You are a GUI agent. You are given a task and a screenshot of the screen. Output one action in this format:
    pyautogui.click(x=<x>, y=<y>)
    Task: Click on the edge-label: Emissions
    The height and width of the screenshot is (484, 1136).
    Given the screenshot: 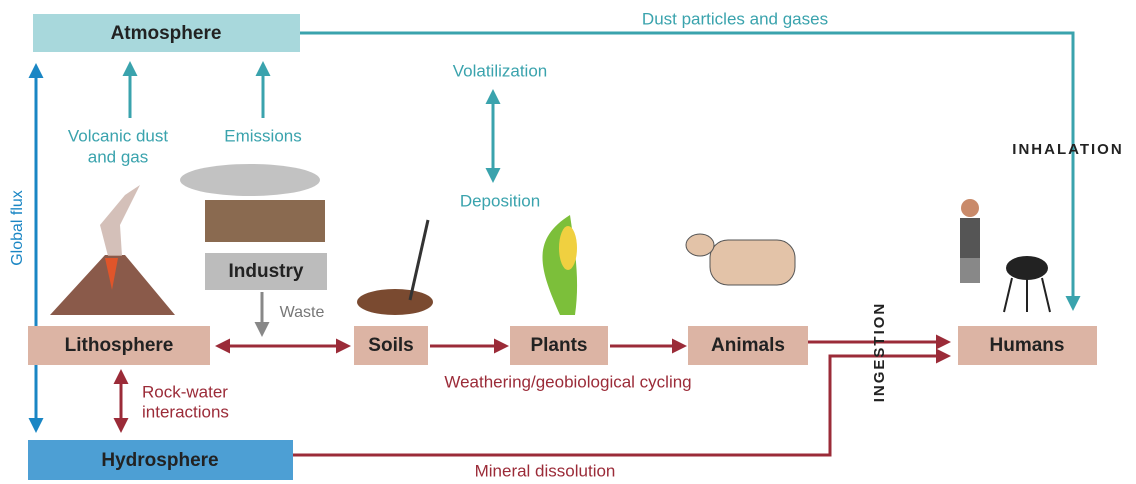 What is the action you would take?
    pyautogui.click(x=262, y=135)
    